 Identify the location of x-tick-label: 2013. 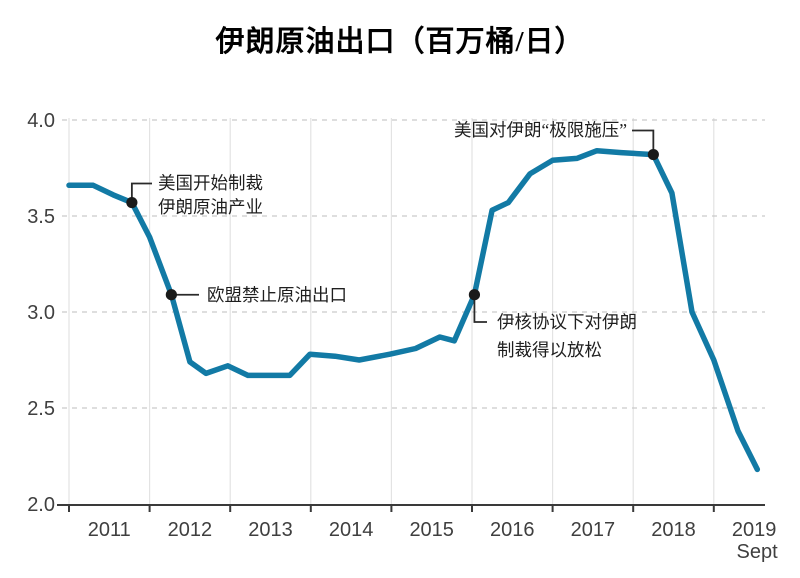
(270, 530).